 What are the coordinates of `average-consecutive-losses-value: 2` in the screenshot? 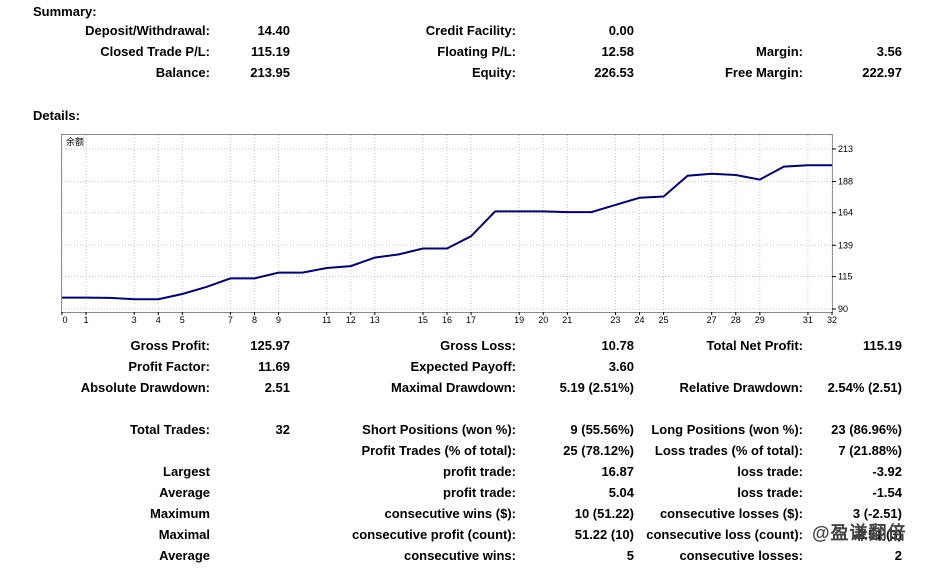 It's located at (898, 555).